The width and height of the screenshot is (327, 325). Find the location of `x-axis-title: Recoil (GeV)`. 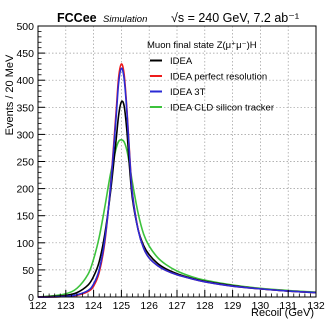

x-axis-title: Recoil (GeV) is located at coordinates (282, 313).